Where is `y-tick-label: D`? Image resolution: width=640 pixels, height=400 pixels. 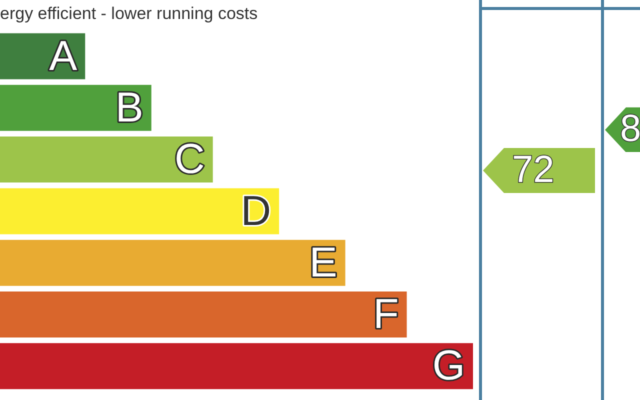 y-tick-label: D is located at coordinates (256, 210).